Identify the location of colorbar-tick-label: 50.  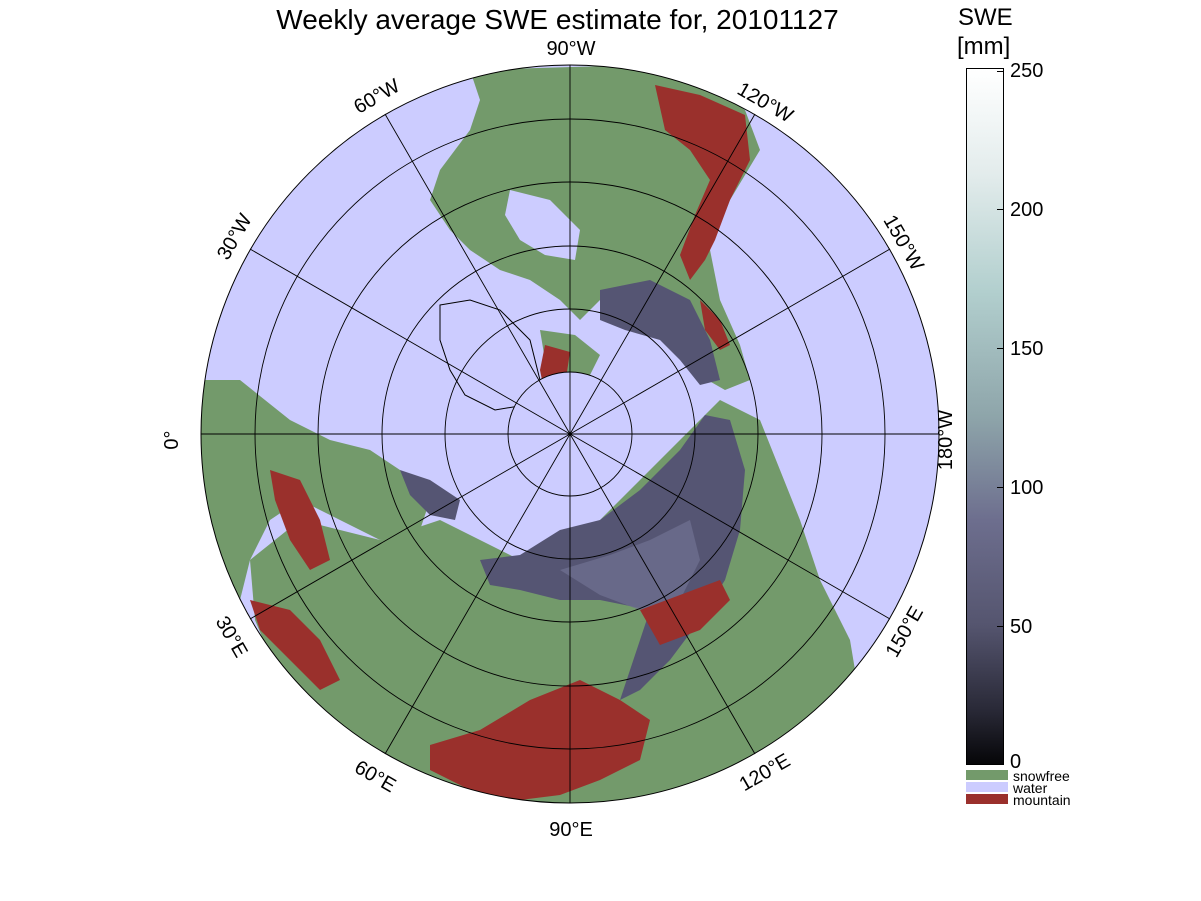
(1021, 627).